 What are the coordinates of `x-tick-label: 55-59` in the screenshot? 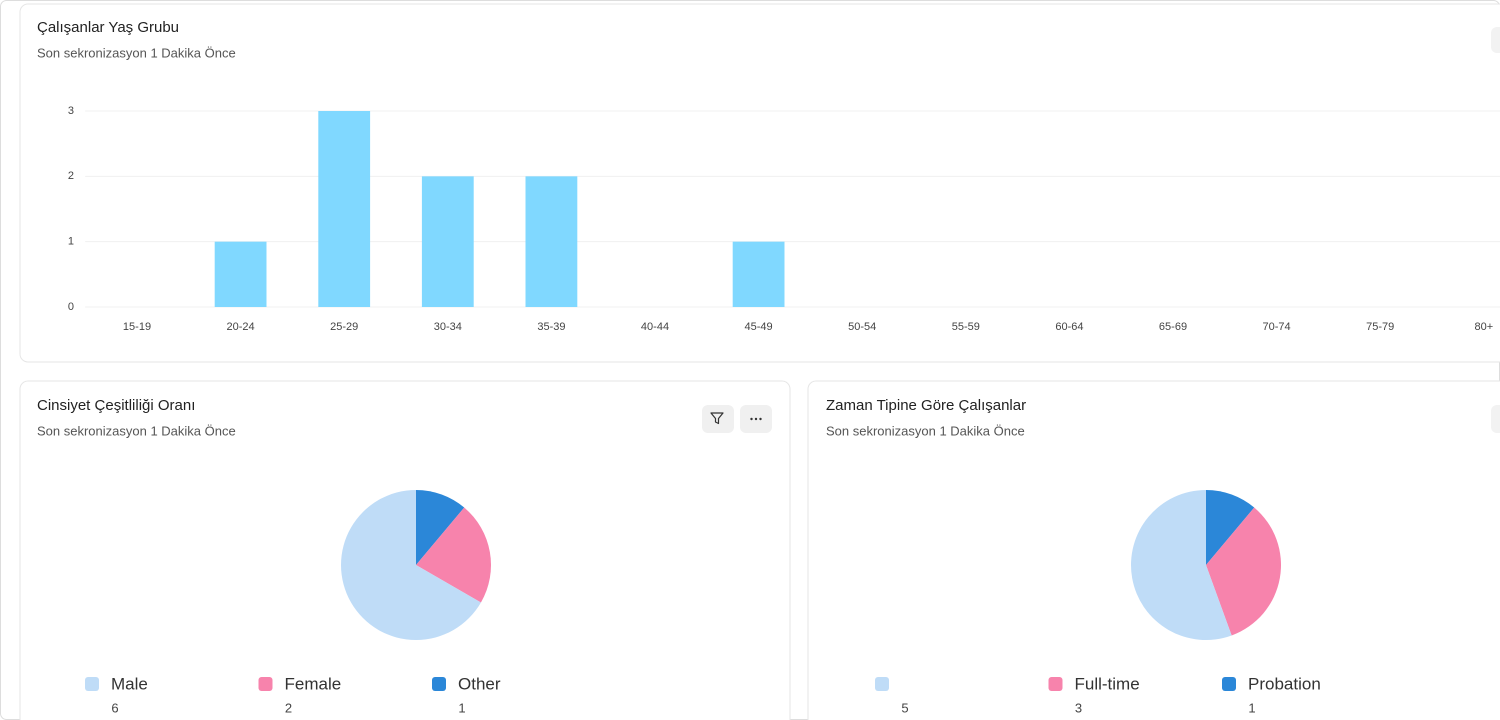 It's located at (966, 327).